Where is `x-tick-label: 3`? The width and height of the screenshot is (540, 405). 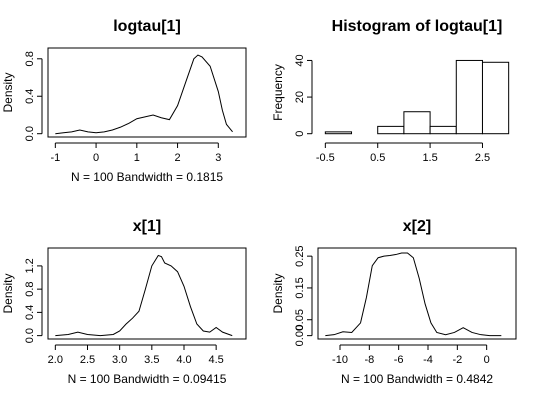 x-tick-label: 3 is located at coordinates (218, 158).